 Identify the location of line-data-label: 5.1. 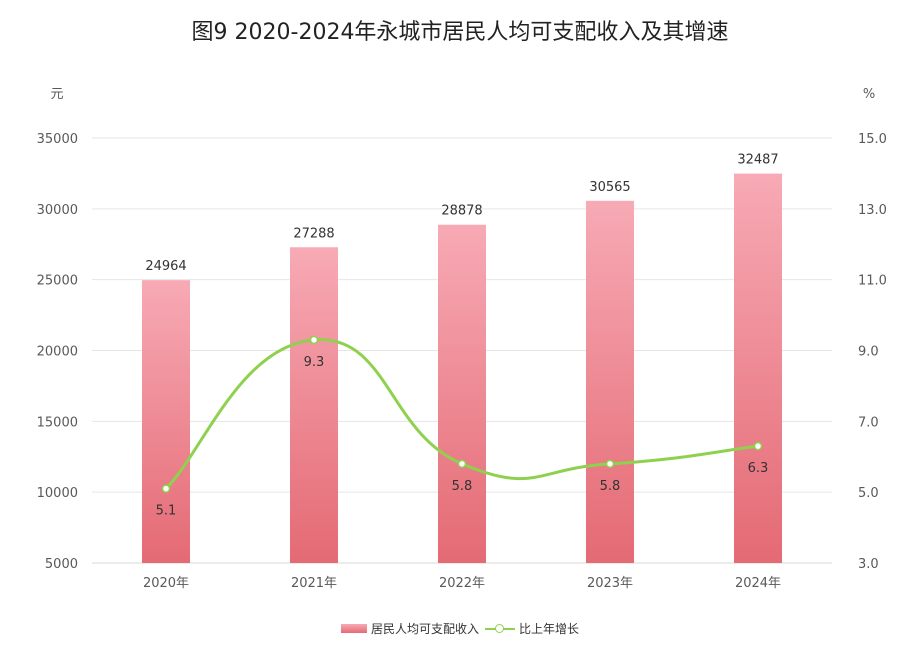
(166, 511).